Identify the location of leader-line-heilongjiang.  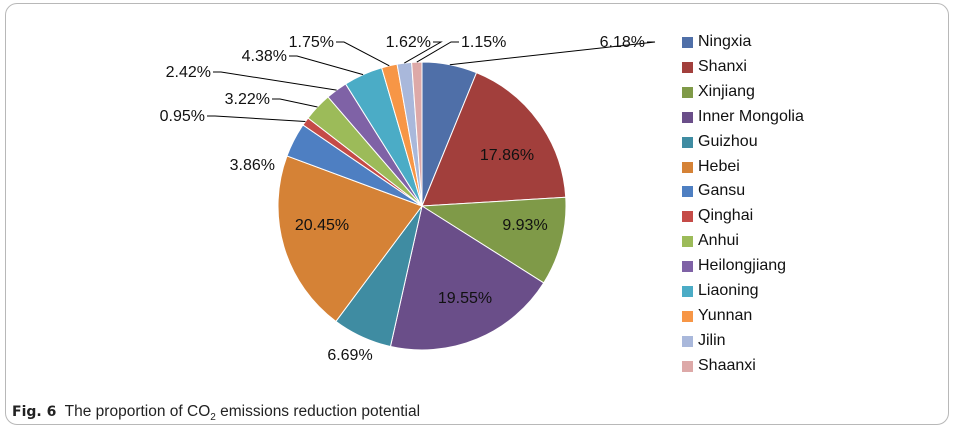
(275, 81).